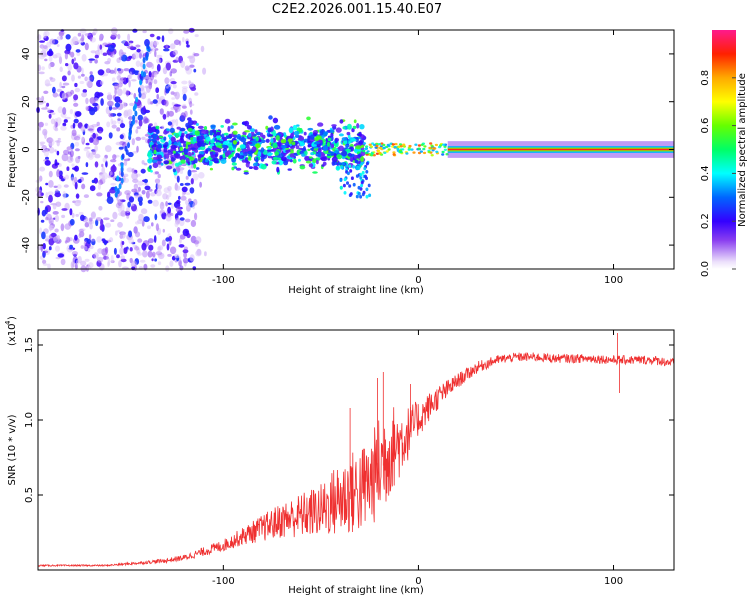  What do you see at coordinates (116, 189) in the screenshot?
I see `spectrogram-streak-cell` at bounding box center [116, 189].